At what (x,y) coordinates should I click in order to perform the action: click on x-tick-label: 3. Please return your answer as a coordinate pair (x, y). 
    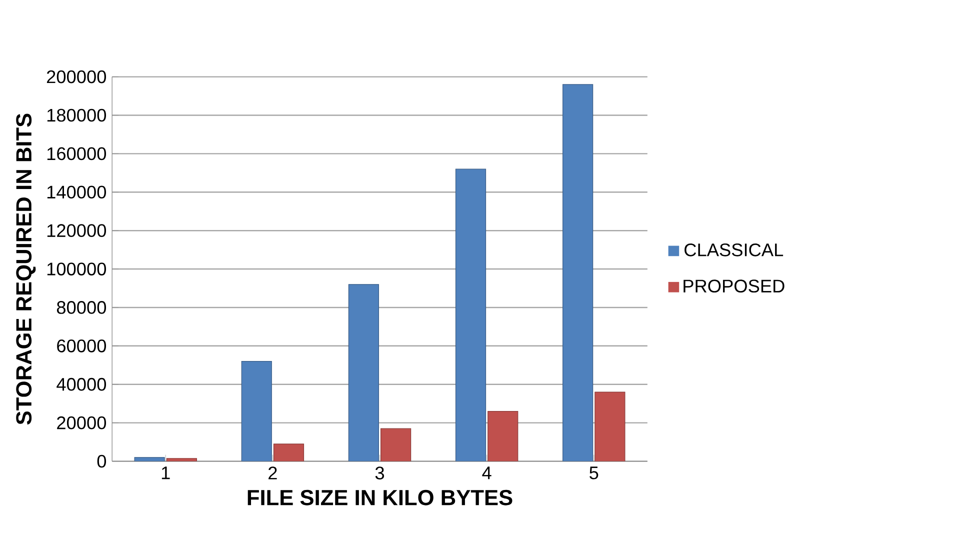
    Looking at the image, I should click on (379, 473).